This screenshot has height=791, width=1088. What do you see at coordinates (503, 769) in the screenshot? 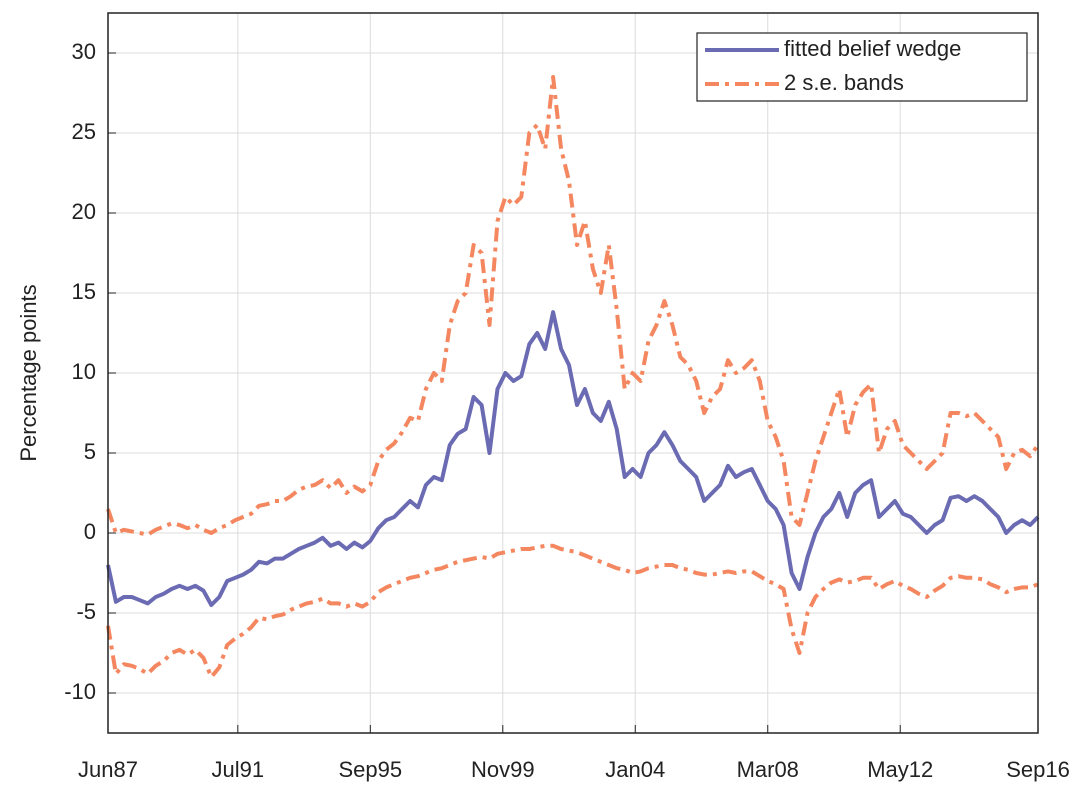
I see `x-tick-label: Nov99` at bounding box center [503, 769].